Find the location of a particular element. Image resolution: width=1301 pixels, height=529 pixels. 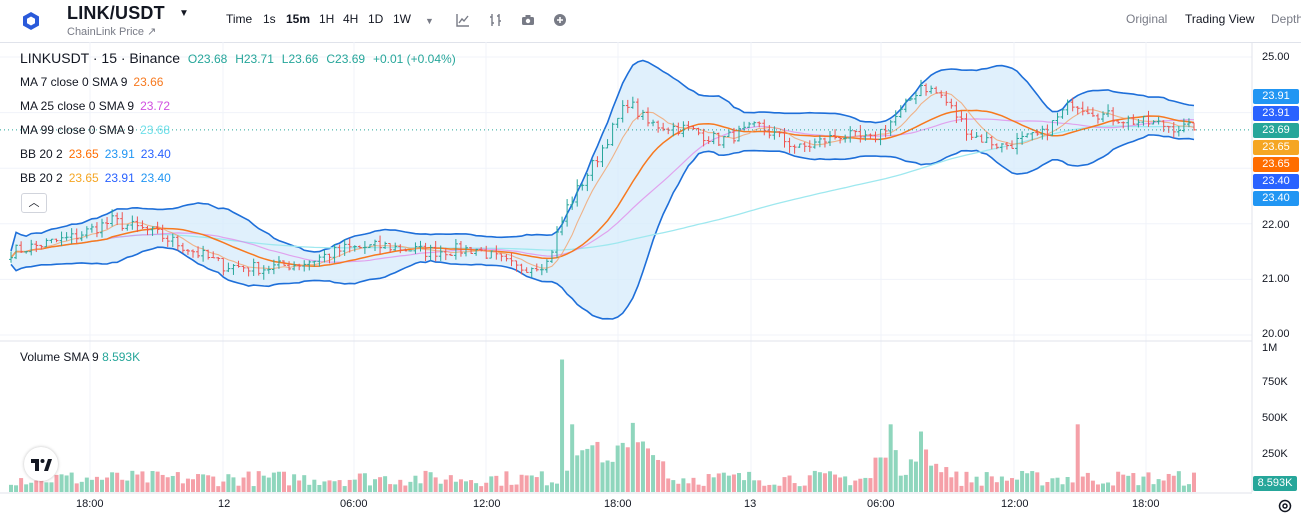

tf-15m: 15m is located at coordinates (298, 19).